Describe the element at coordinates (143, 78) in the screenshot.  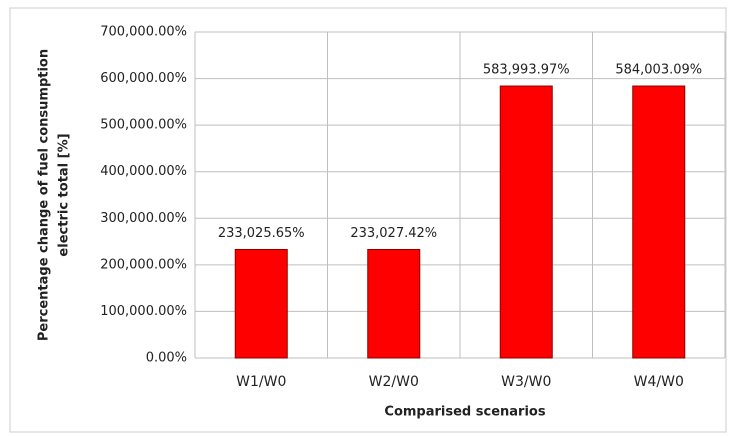
I see `y-tick-label: 600,000.00%` at that location.